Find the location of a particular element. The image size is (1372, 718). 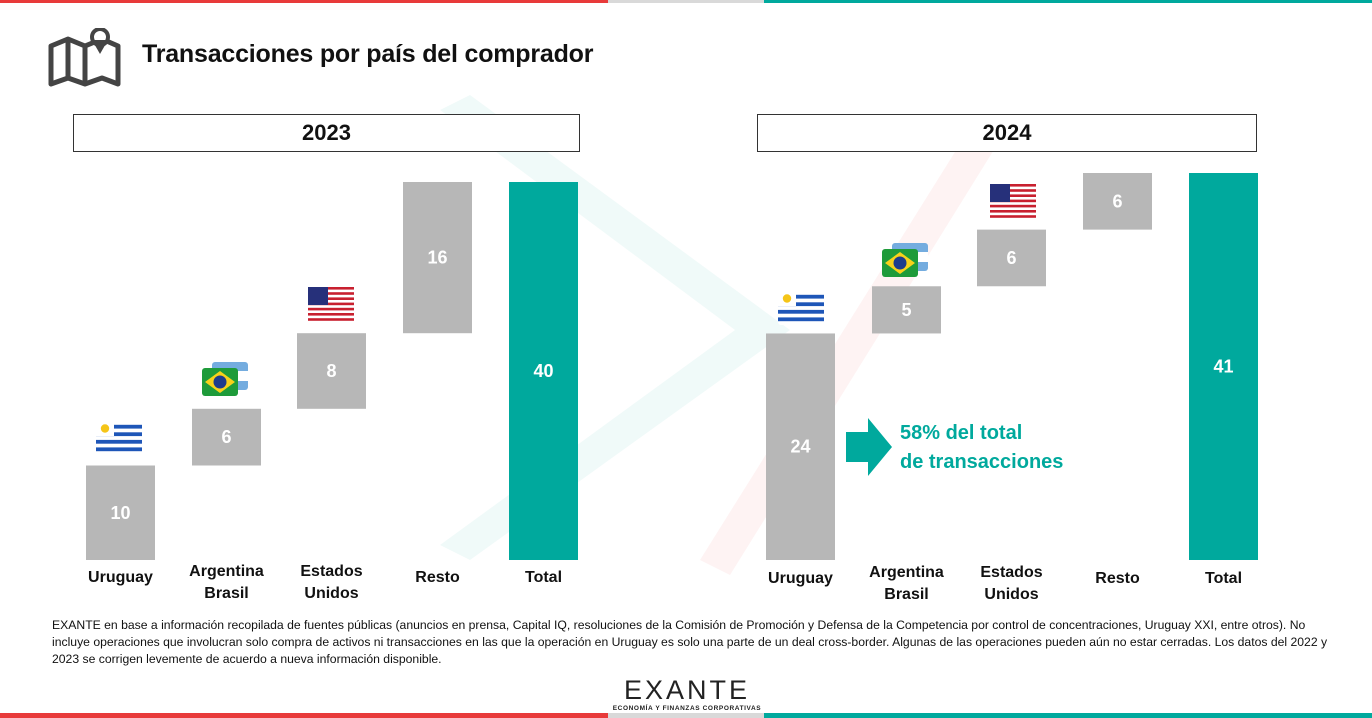

year-box-2024: 2024 is located at coordinates (1007, 133).